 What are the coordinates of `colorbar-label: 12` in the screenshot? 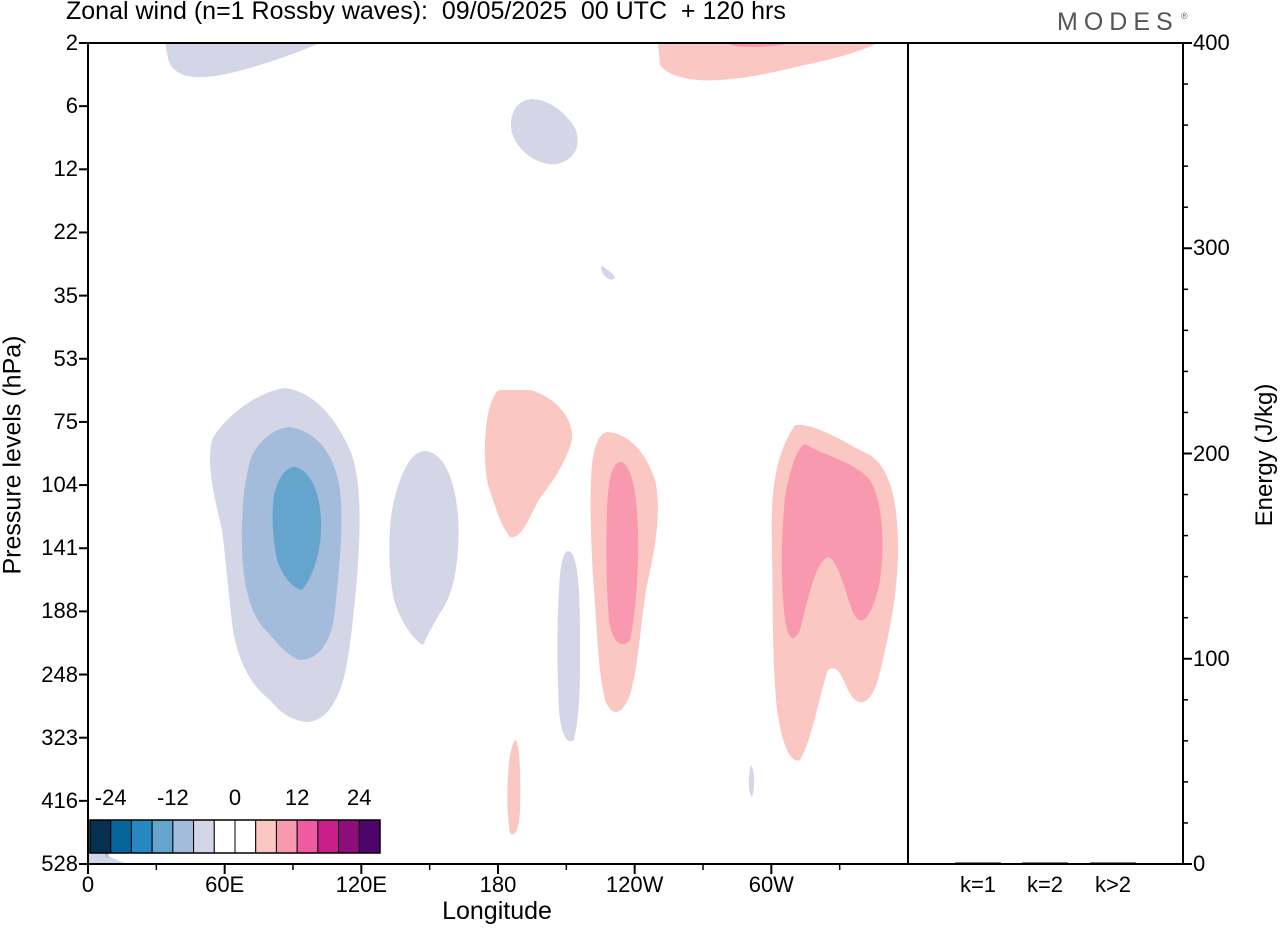 It's located at (297, 797).